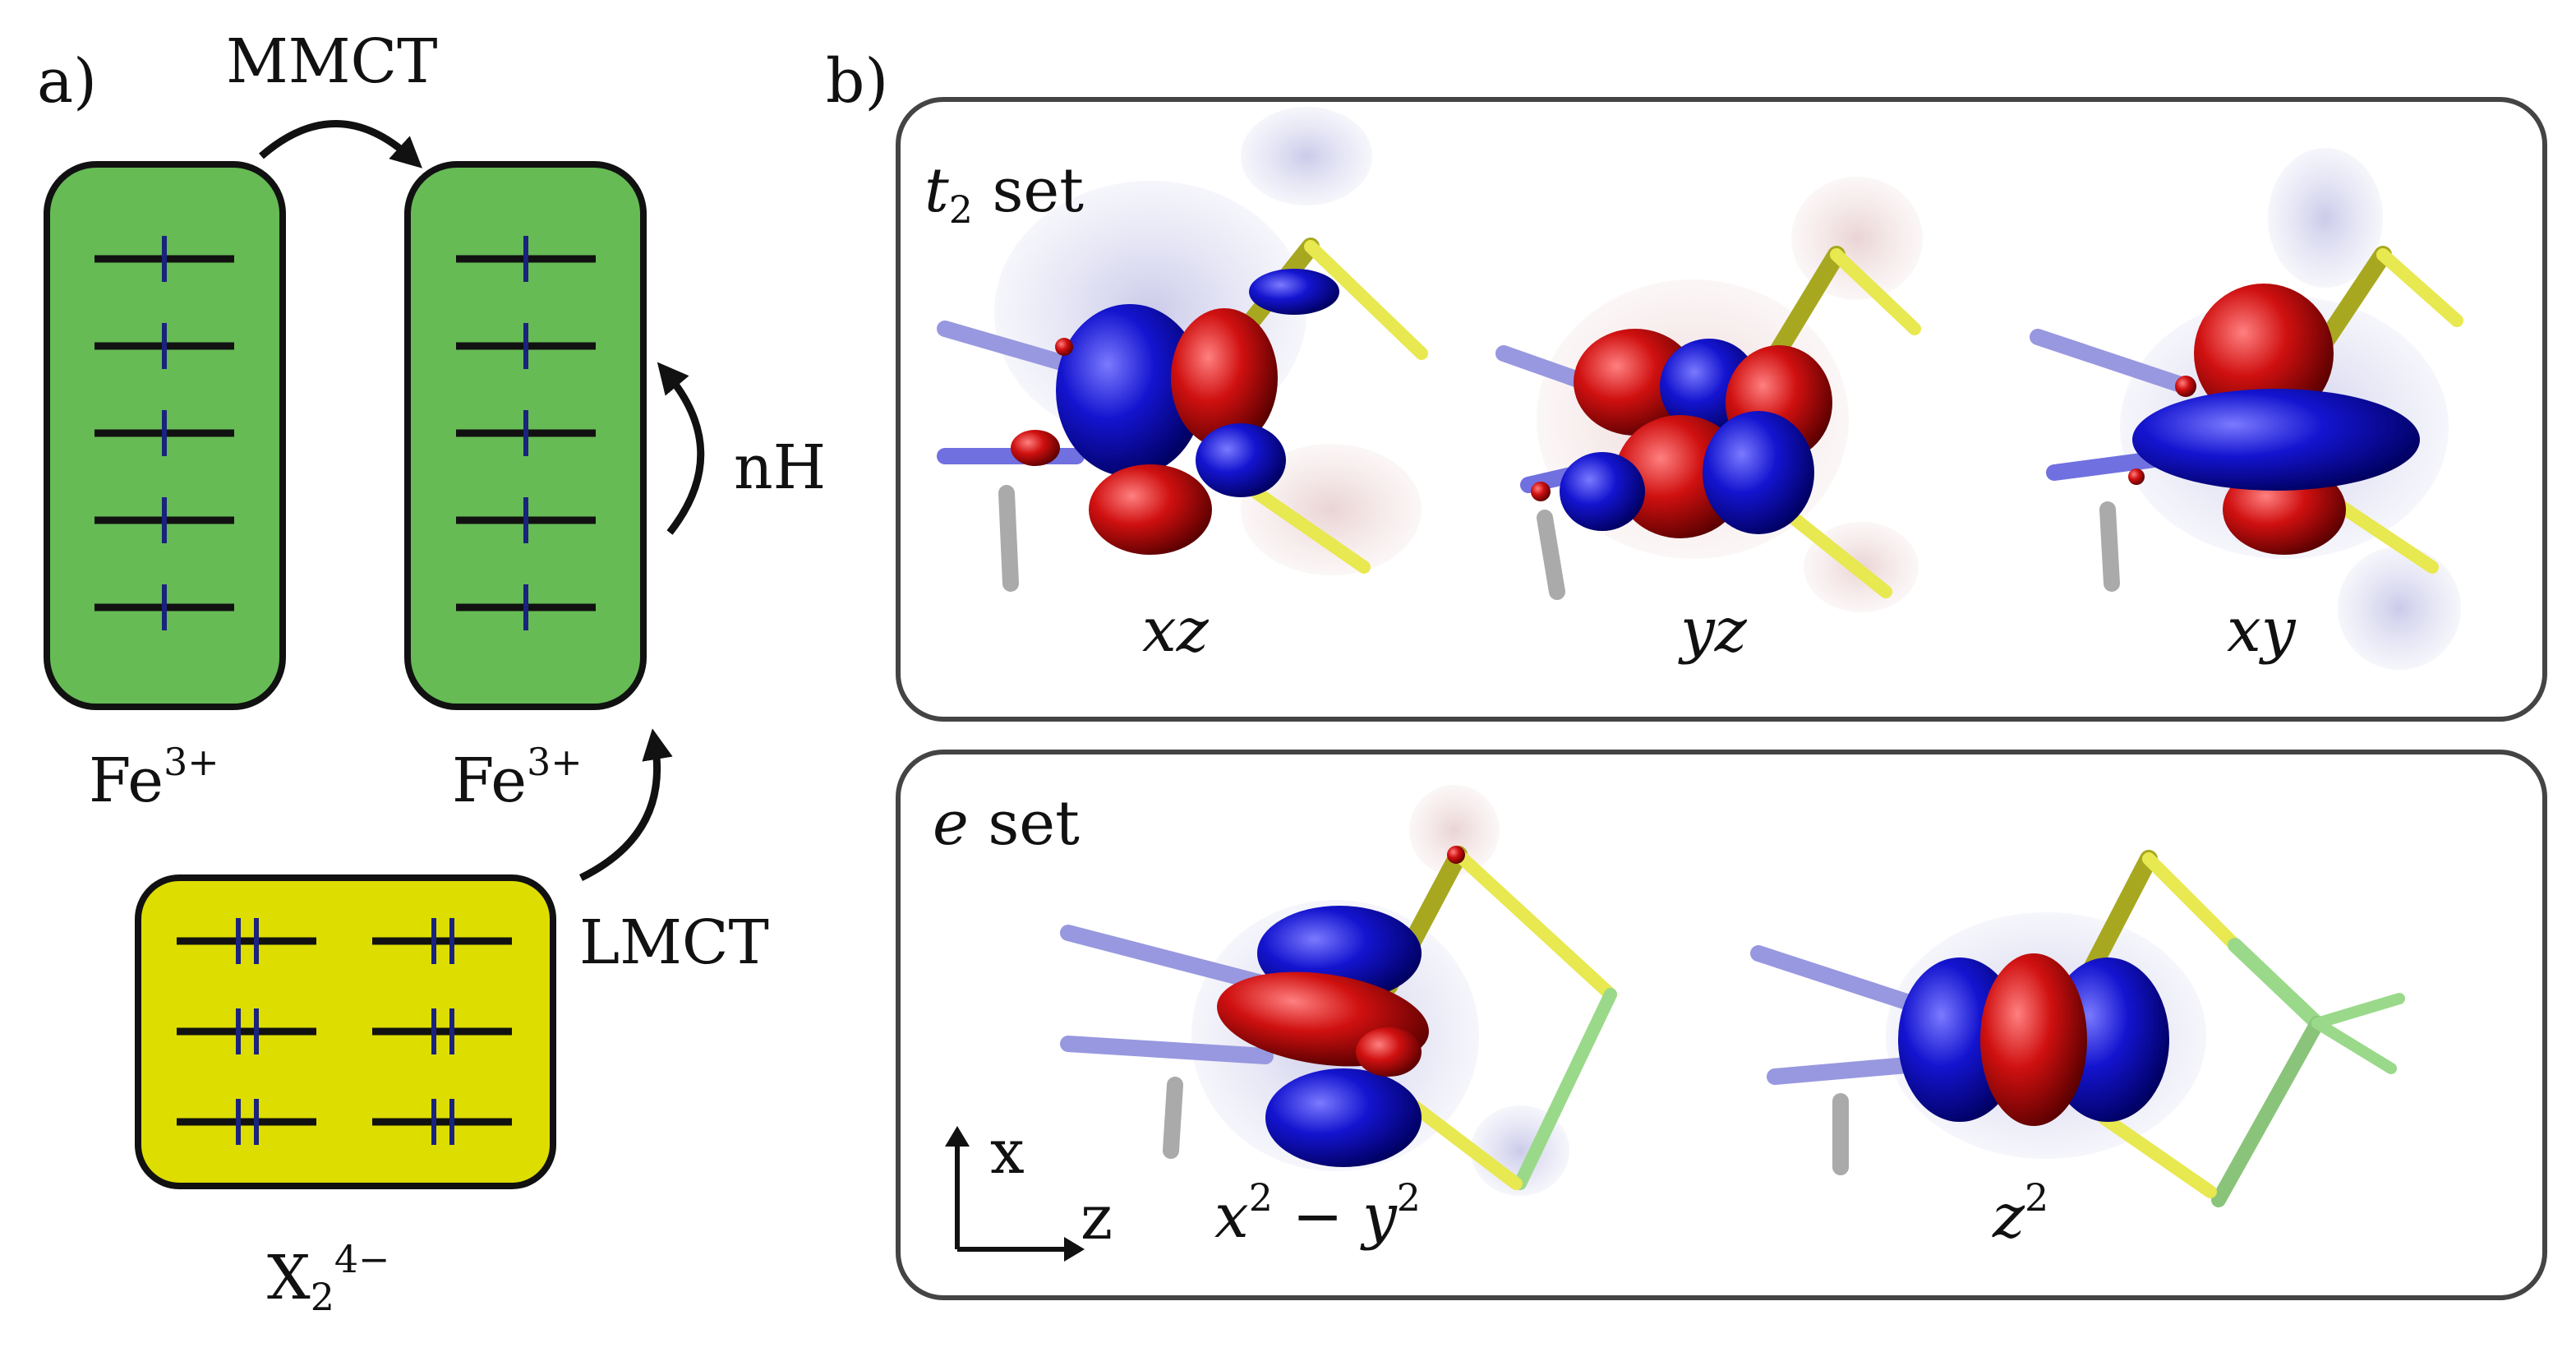 The image size is (2576, 1352). I want to click on axis-label-x: x, so click(1007, 1152).